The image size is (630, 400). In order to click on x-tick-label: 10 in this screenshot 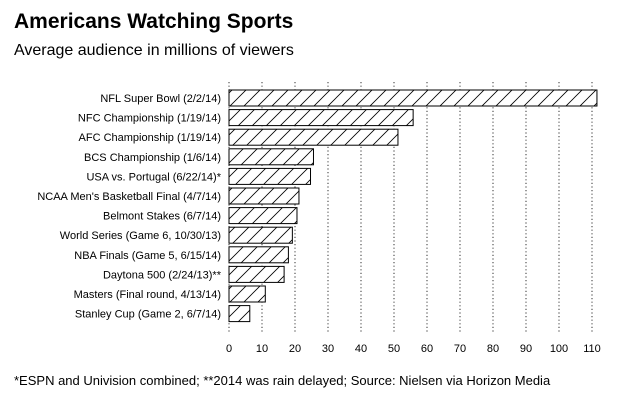, I will do `click(262, 349)`.